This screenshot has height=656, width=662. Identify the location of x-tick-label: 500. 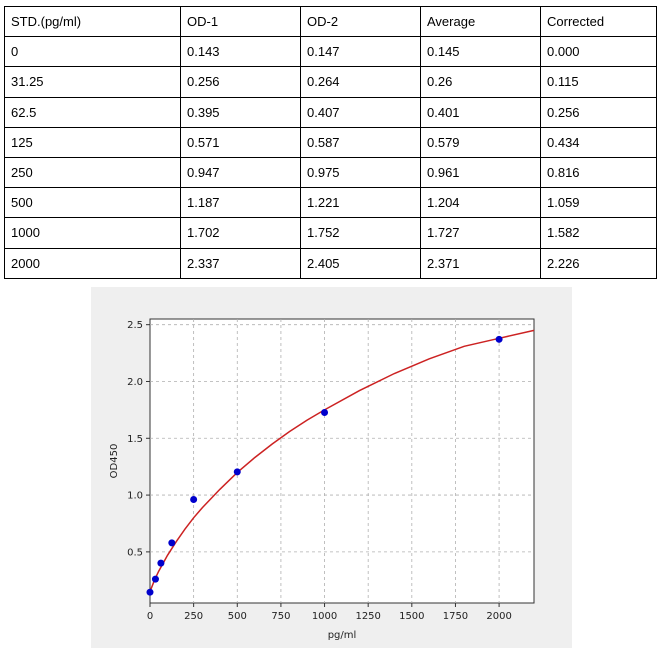
(237, 616).